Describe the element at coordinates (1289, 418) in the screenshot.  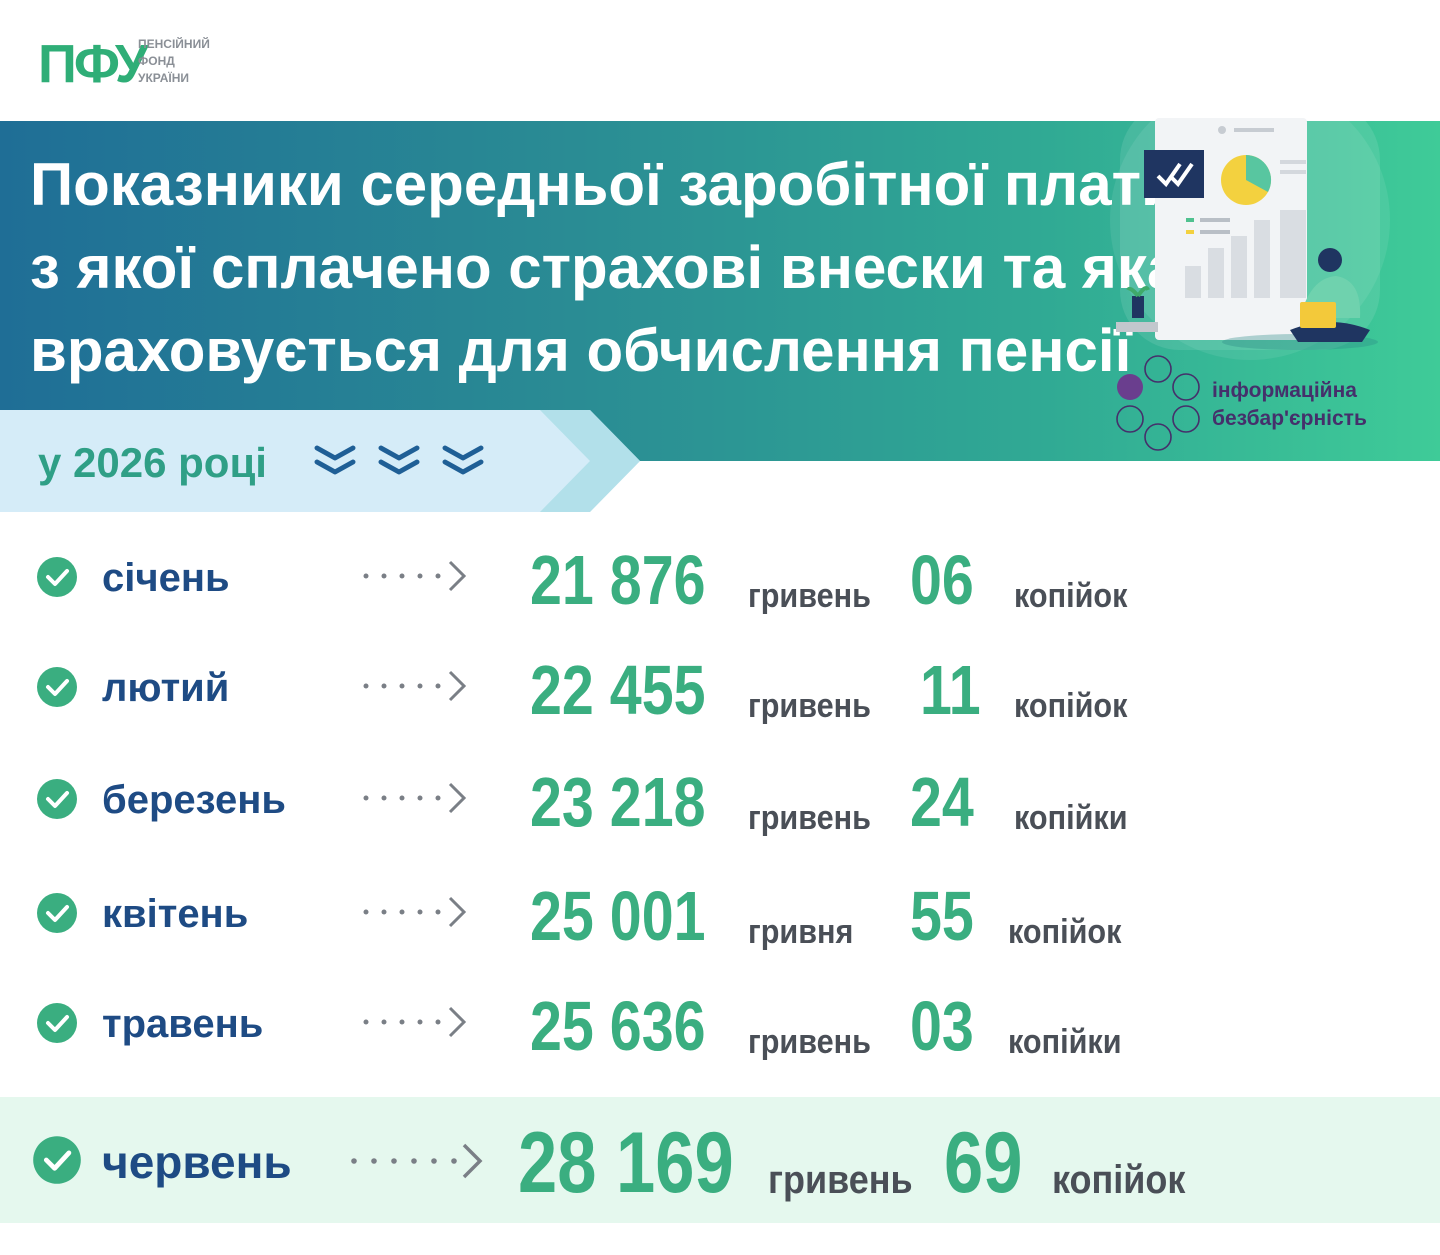
I see `brand-text-line-2: безбар'єрність` at that location.